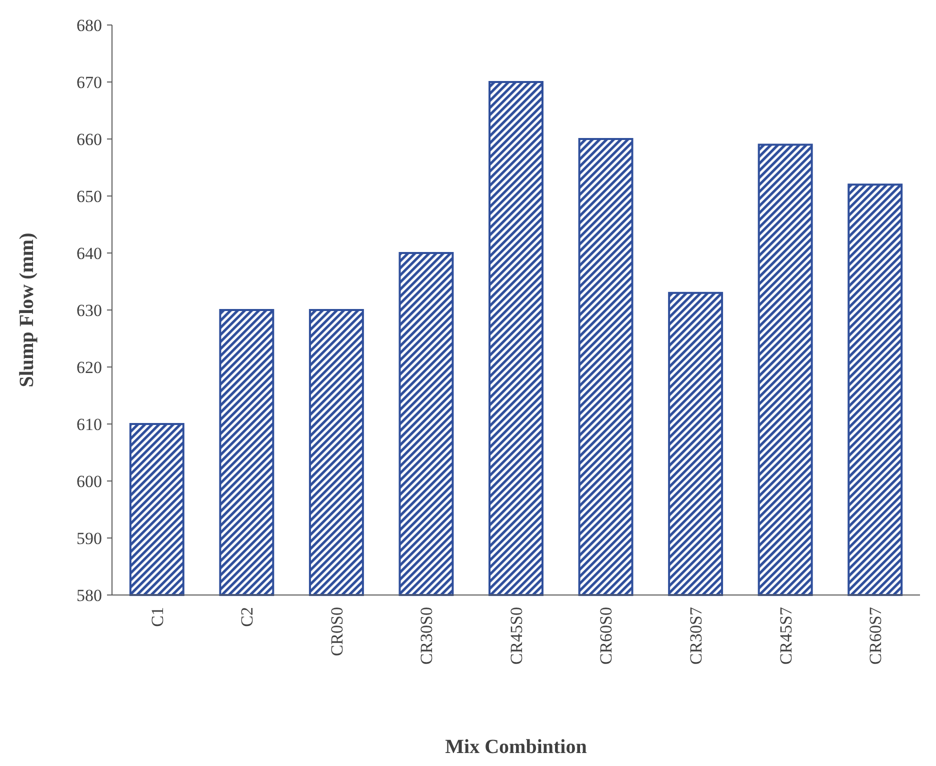  What do you see at coordinates (89, 310) in the screenshot?
I see `y-tick-label: 630` at bounding box center [89, 310].